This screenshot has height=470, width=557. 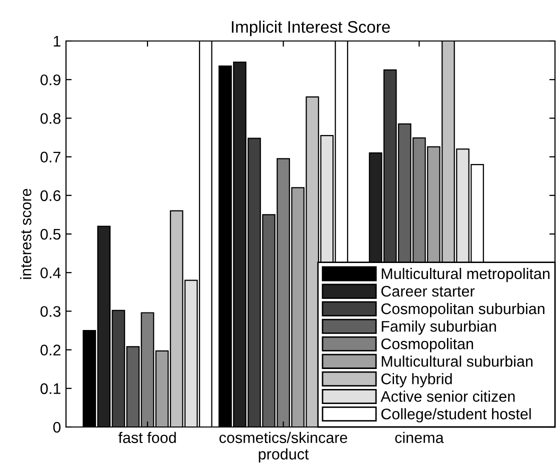 I want to click on legend-label: Cosmopolitan, so click(x=427, y=345).